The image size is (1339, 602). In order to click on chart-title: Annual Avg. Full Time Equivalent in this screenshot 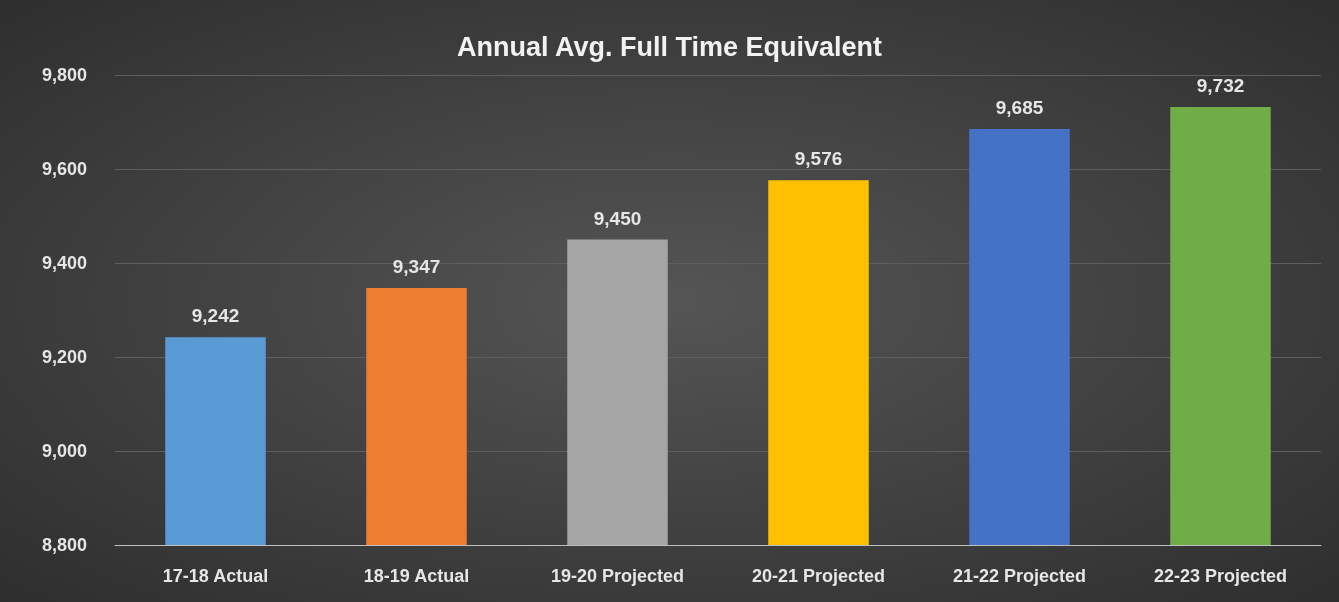, I will do `click(669, 46)`.